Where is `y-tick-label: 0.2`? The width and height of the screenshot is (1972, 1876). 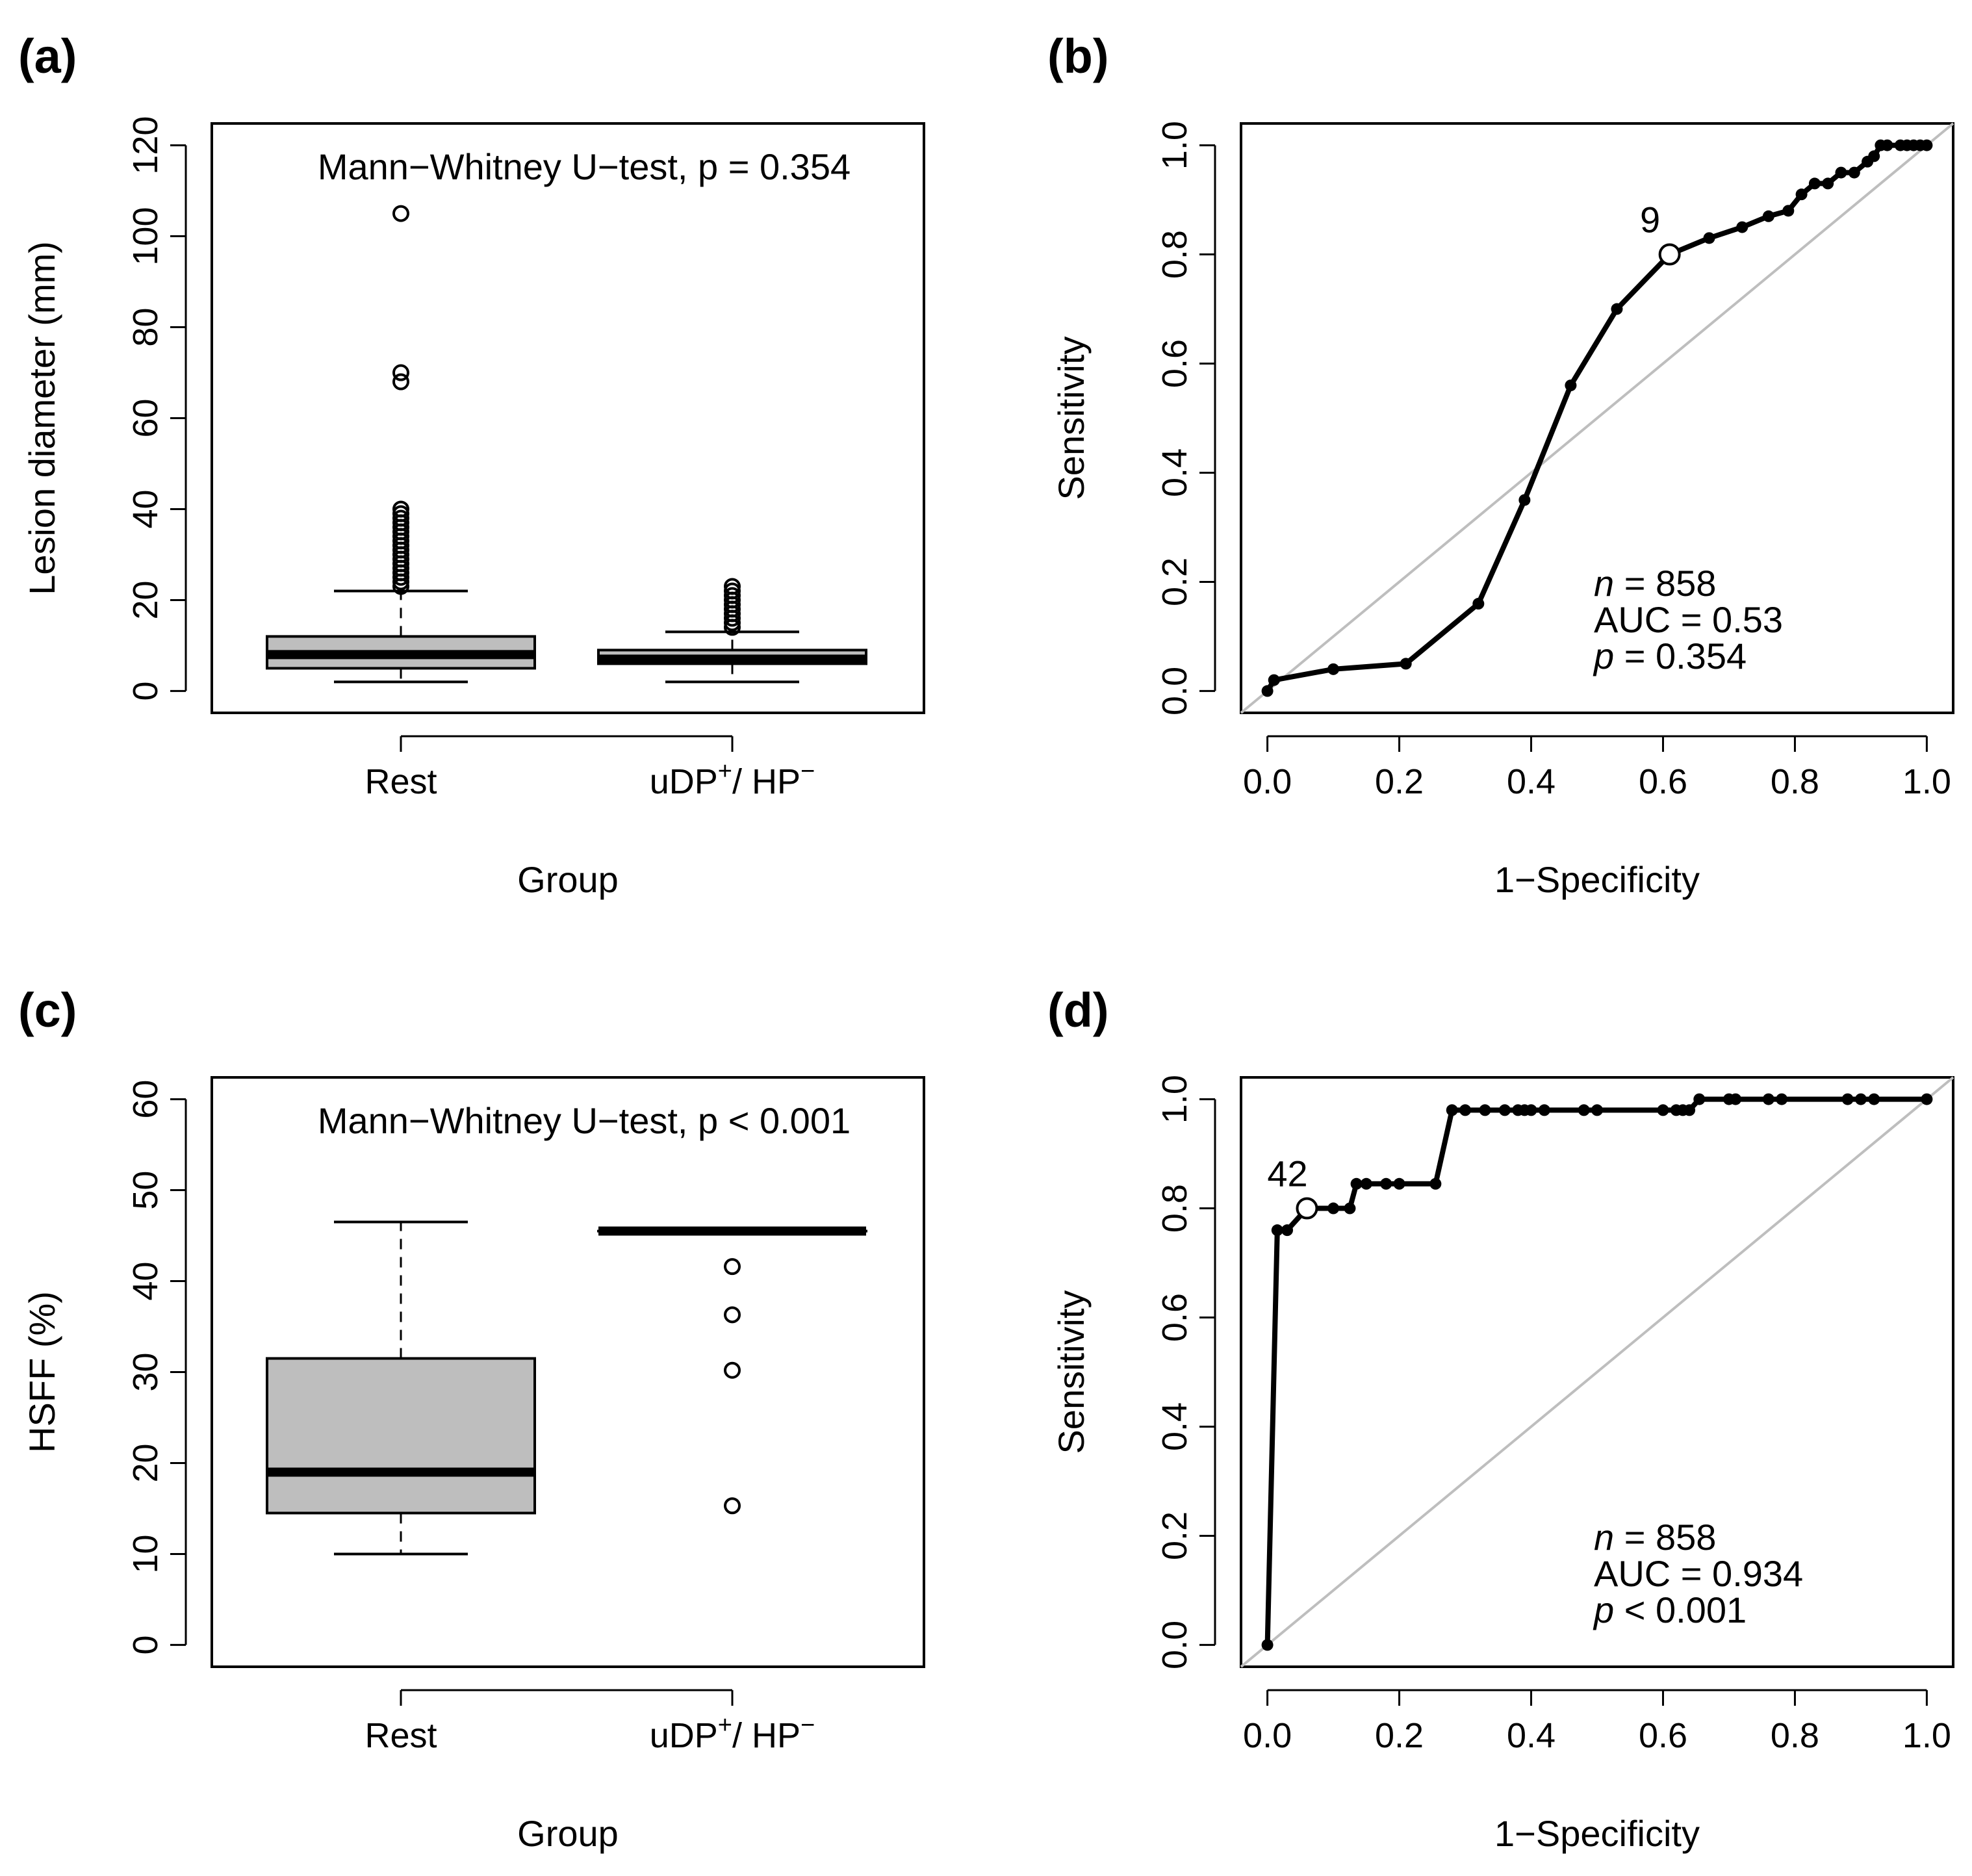 y-tick-label: 0.2 is located at coordinates (1174, 1535).